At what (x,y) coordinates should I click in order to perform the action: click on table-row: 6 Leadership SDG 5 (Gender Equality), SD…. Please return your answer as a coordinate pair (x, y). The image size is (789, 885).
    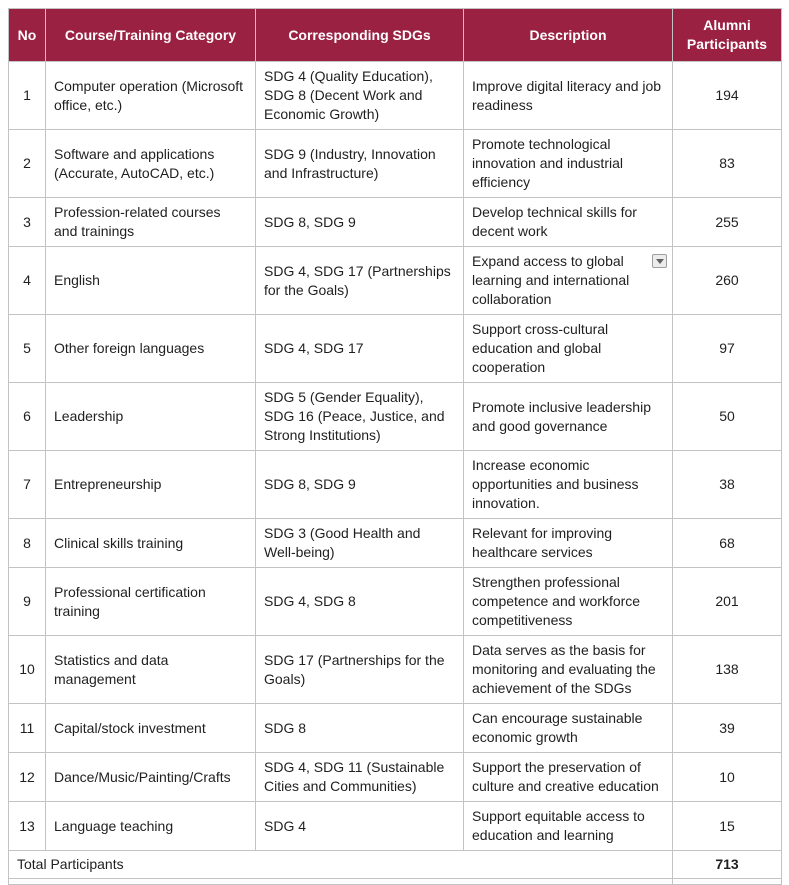
    Looking at the image, I should click on (395, 416).